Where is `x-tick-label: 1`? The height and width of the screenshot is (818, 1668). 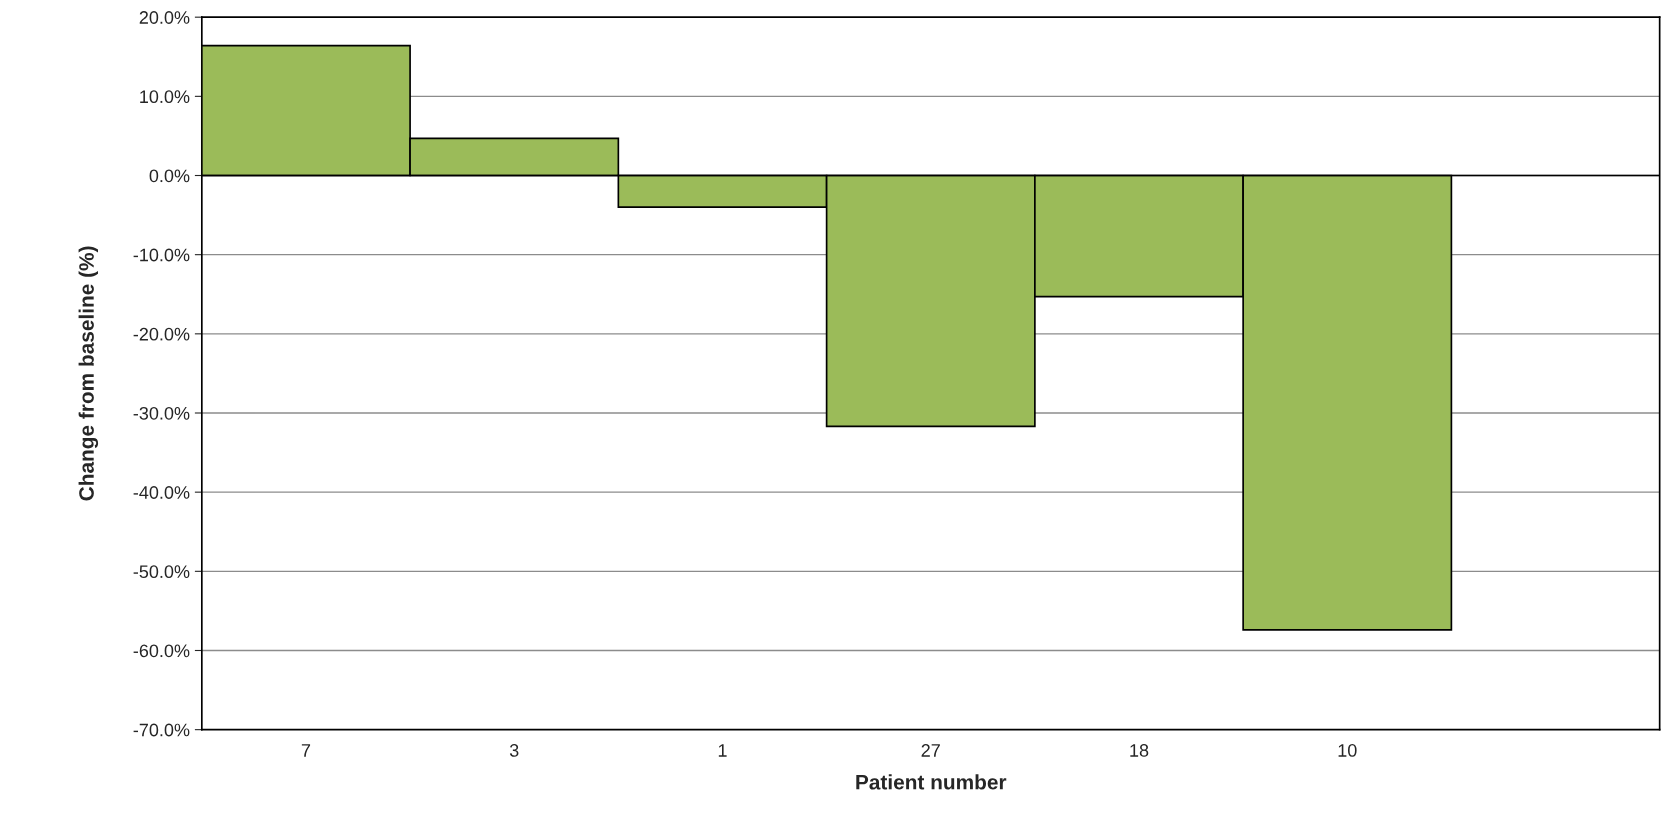
x-tick-label: 1 is located at coordinates (722, 750).